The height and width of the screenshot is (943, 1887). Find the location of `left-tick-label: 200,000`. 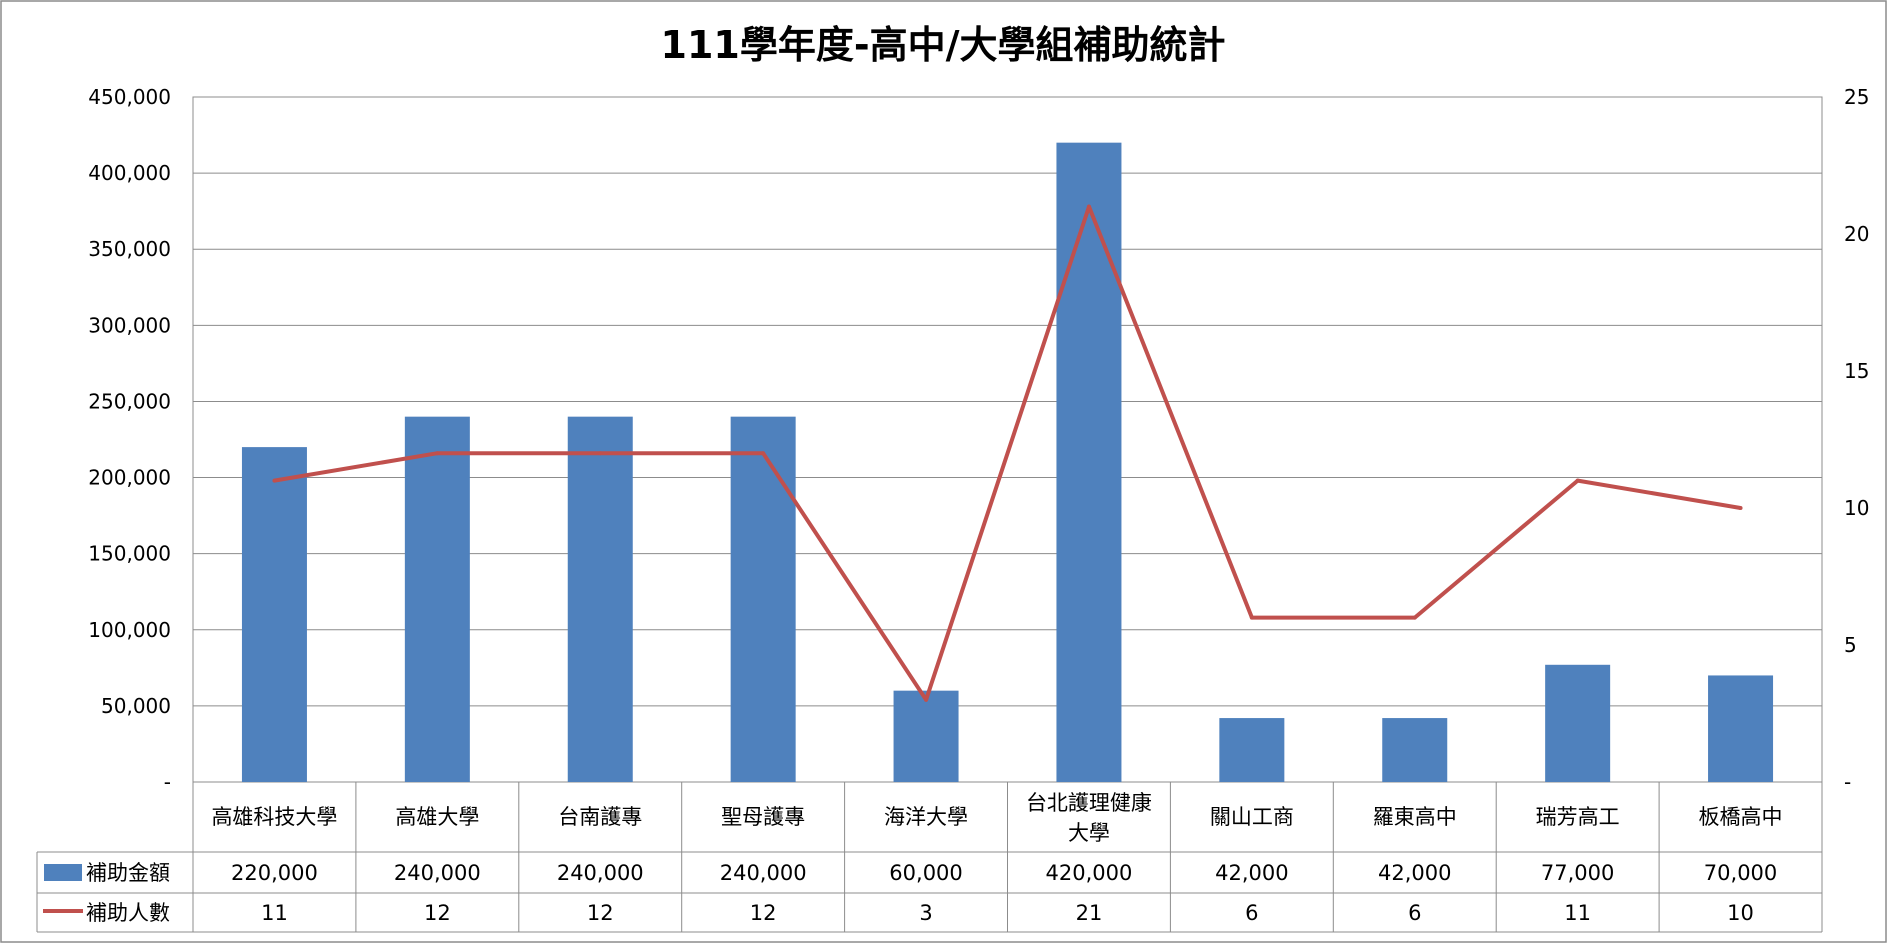

left-tick-label: 200,000 is located at coordinates (129, 478).